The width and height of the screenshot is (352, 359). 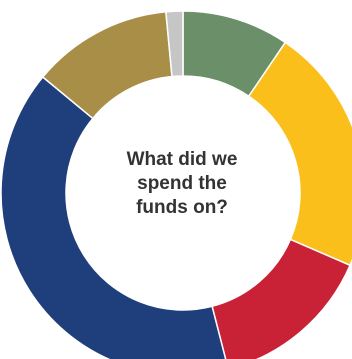 What do you see at coordinates (182, 207) in the screenshot?
I see `center-label-line-3: funds on?` at bounding box center [182, 207].